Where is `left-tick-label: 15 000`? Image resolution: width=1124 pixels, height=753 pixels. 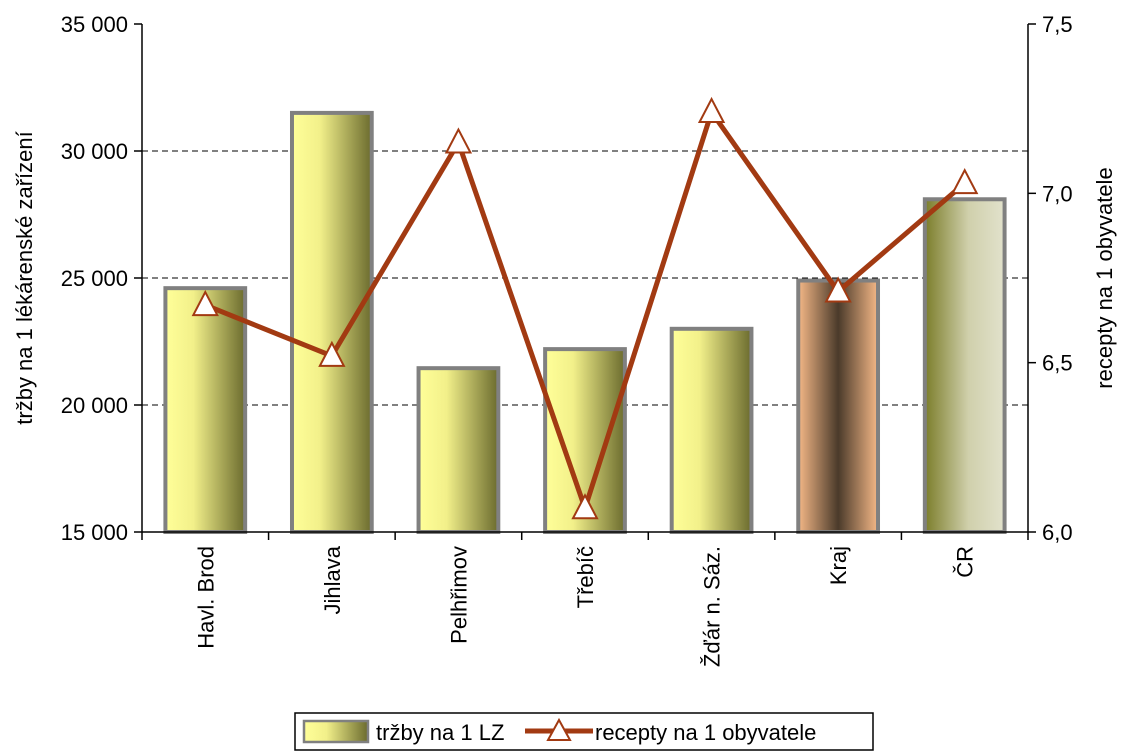
left-tick-label: 15 000 is located at coordinates (94, 532).